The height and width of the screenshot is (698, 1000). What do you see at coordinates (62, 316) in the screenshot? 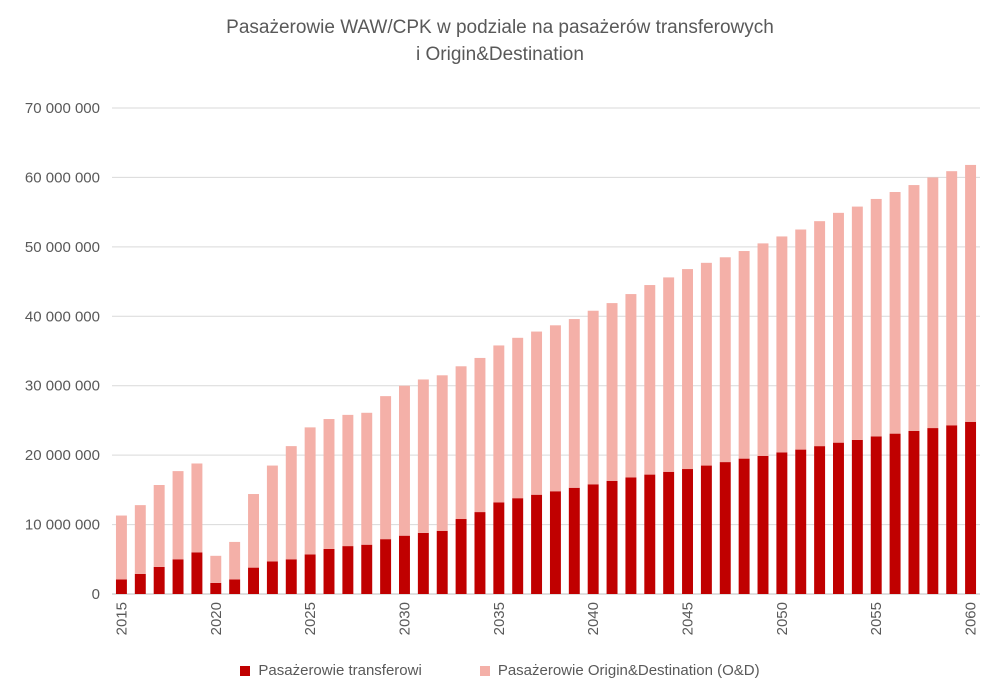
I see `y-tick-label: 40 000 000` at bounding box center [62, 316].